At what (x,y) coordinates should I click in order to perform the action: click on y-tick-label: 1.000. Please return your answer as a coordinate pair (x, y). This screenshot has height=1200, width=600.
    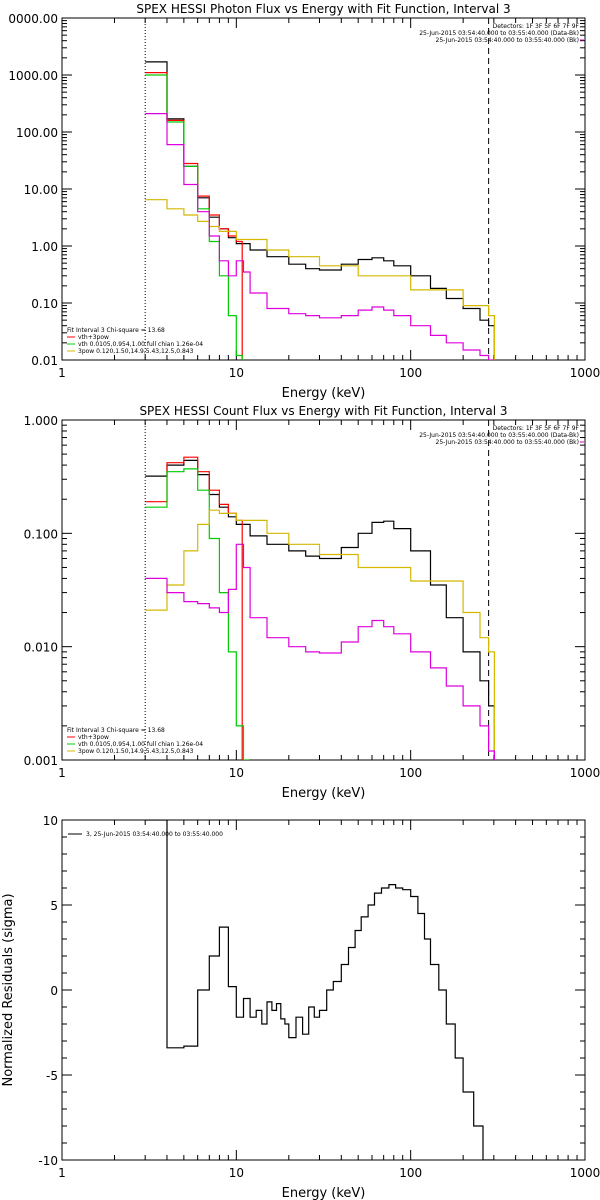
    Looking at the image, I should click on (41, 421).